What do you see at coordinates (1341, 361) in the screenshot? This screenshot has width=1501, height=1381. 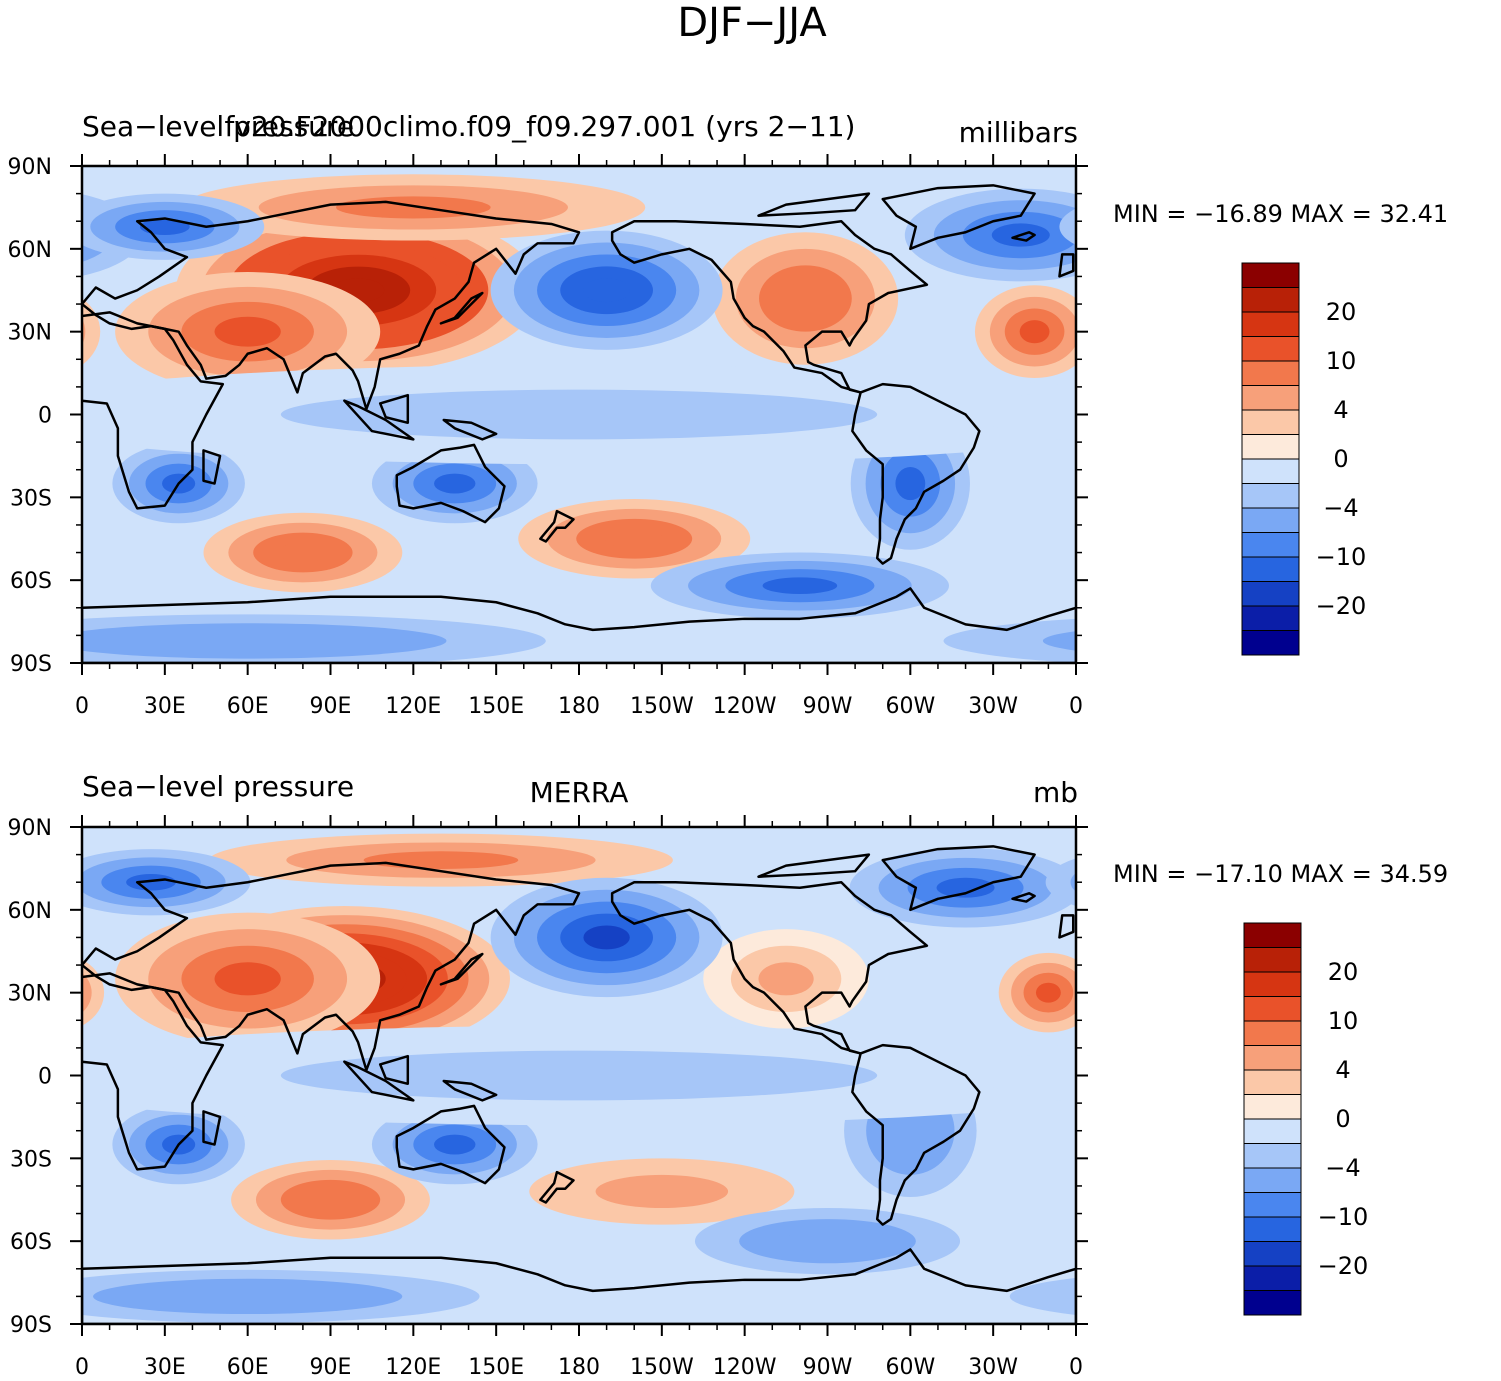 I see `colorbar-label: 10` at bounding box center [1341, 361].